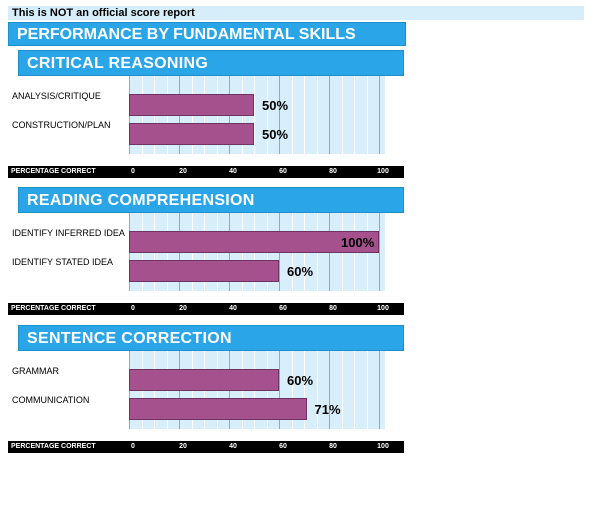 This screenshot has height=530, width=598. I want to click on section-title: CRITICAL REASONING, so click(211, 63).